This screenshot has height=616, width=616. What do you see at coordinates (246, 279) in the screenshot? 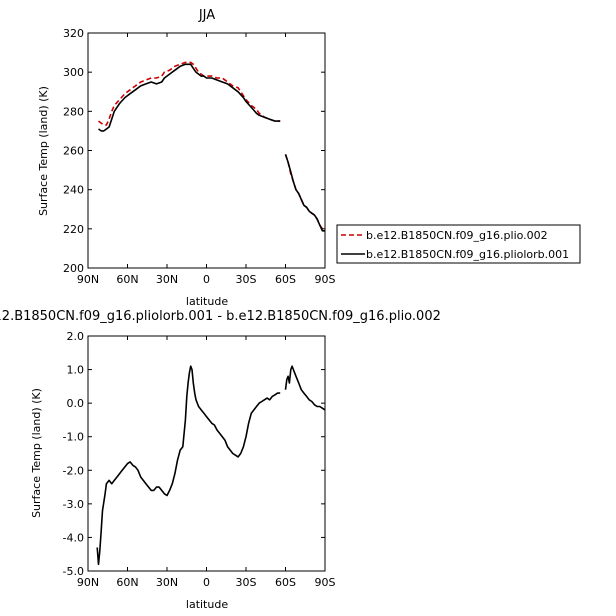
I see `panel-1-x-tick-label: 30S` at bounding box center [246, 279].